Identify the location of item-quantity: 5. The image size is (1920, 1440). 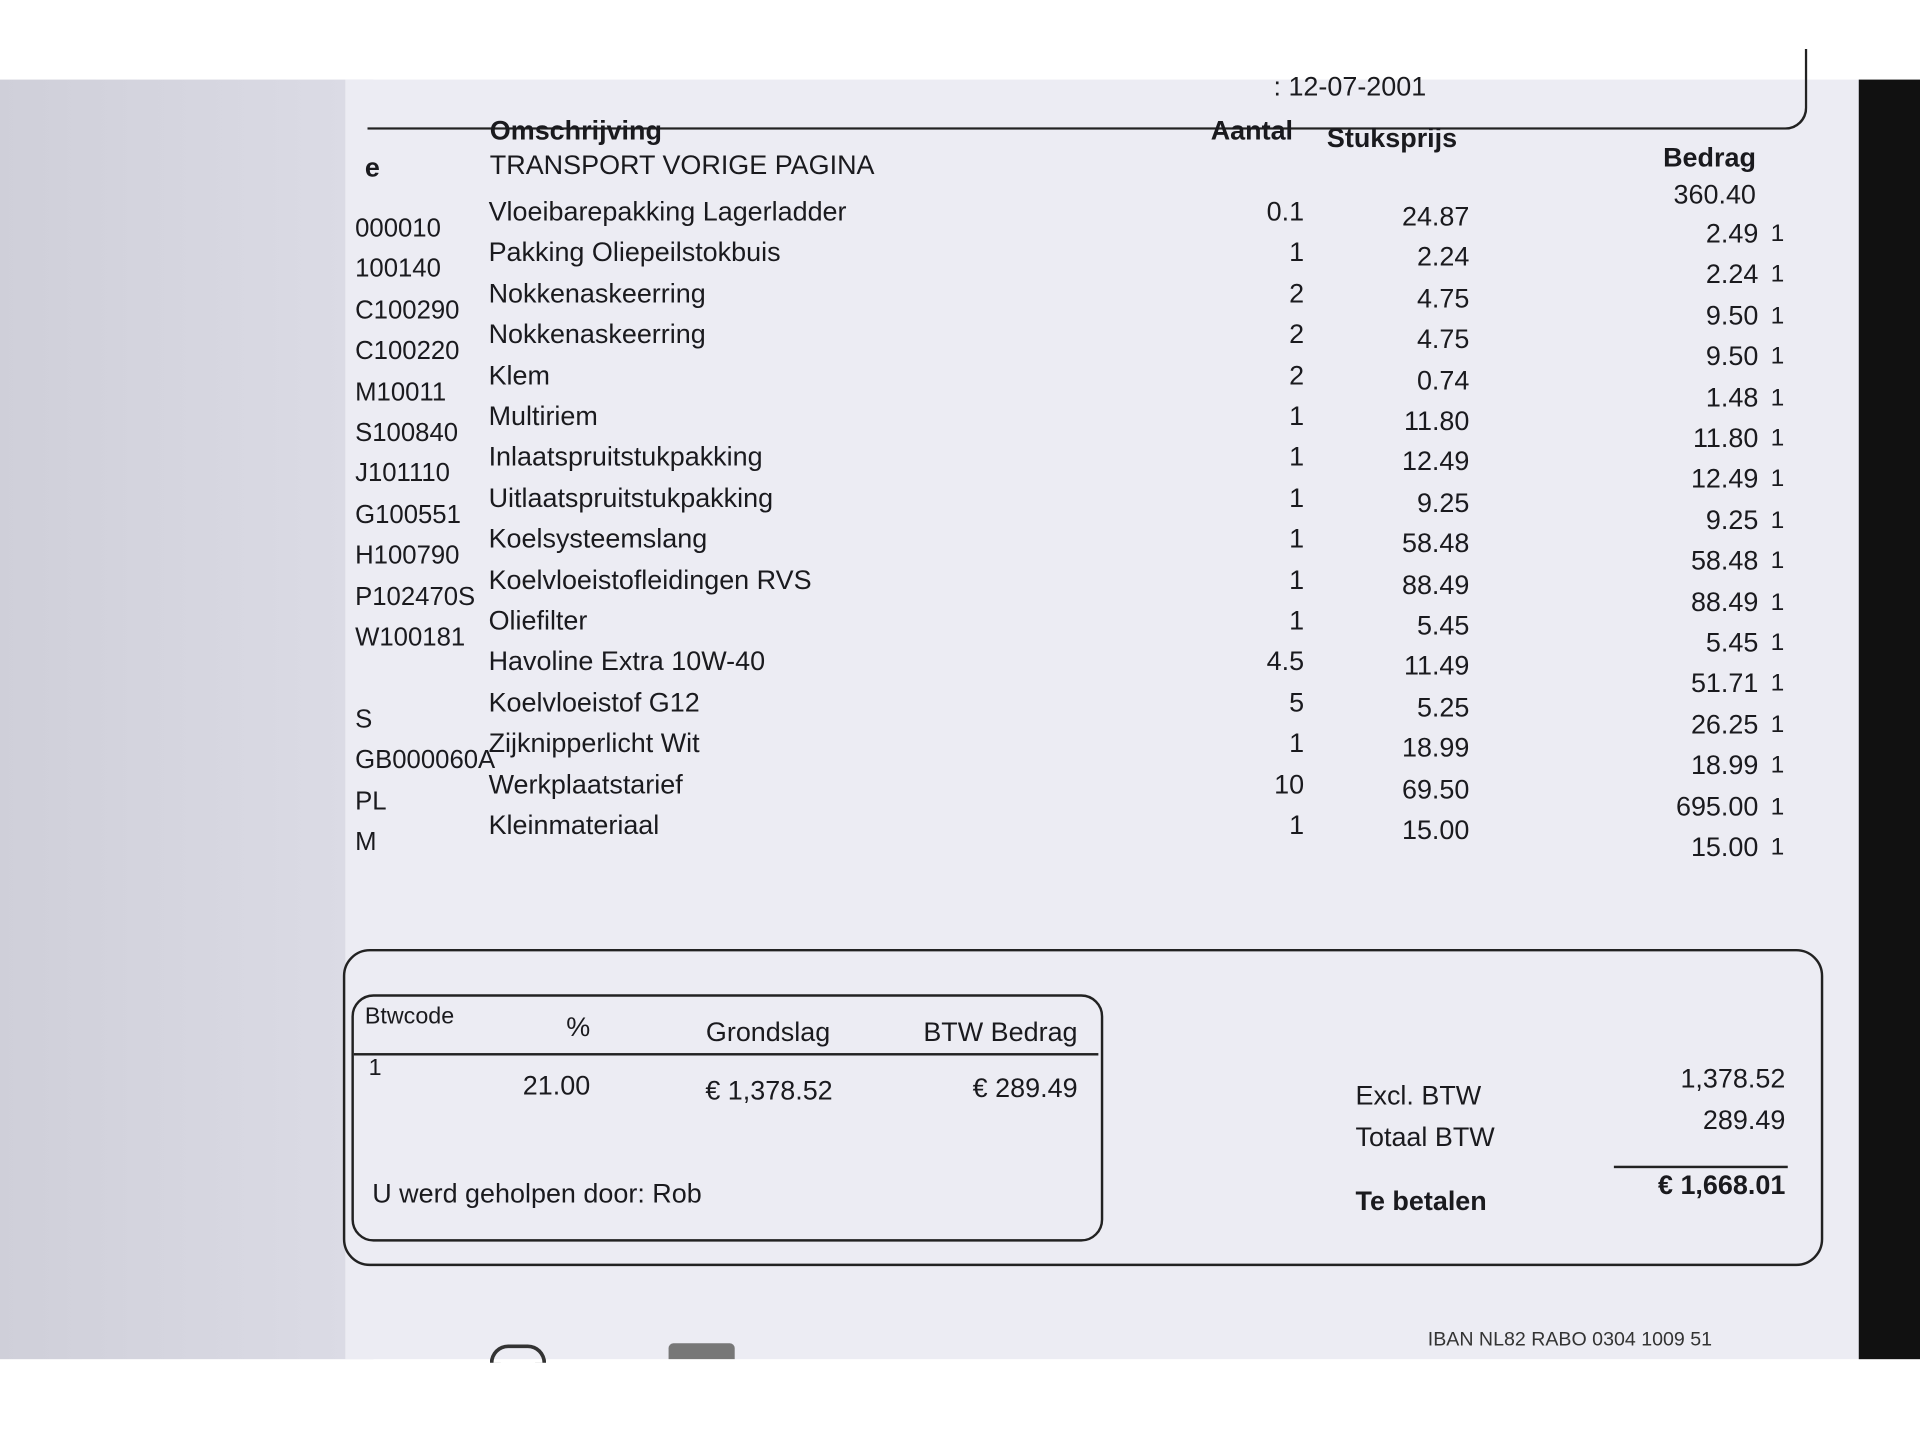
(1297, 702).